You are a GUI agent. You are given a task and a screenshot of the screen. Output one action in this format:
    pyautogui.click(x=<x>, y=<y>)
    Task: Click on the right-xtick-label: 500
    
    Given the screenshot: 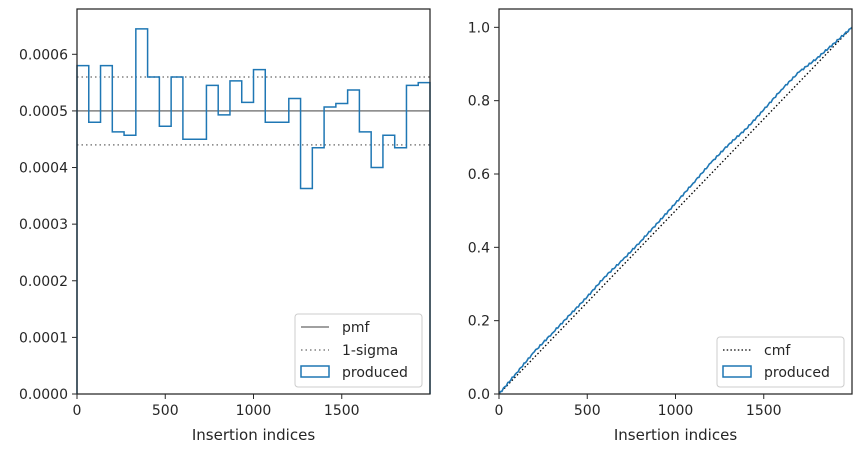 What is the action you would take?
    pyautogui.click(x=587, y=411)
    